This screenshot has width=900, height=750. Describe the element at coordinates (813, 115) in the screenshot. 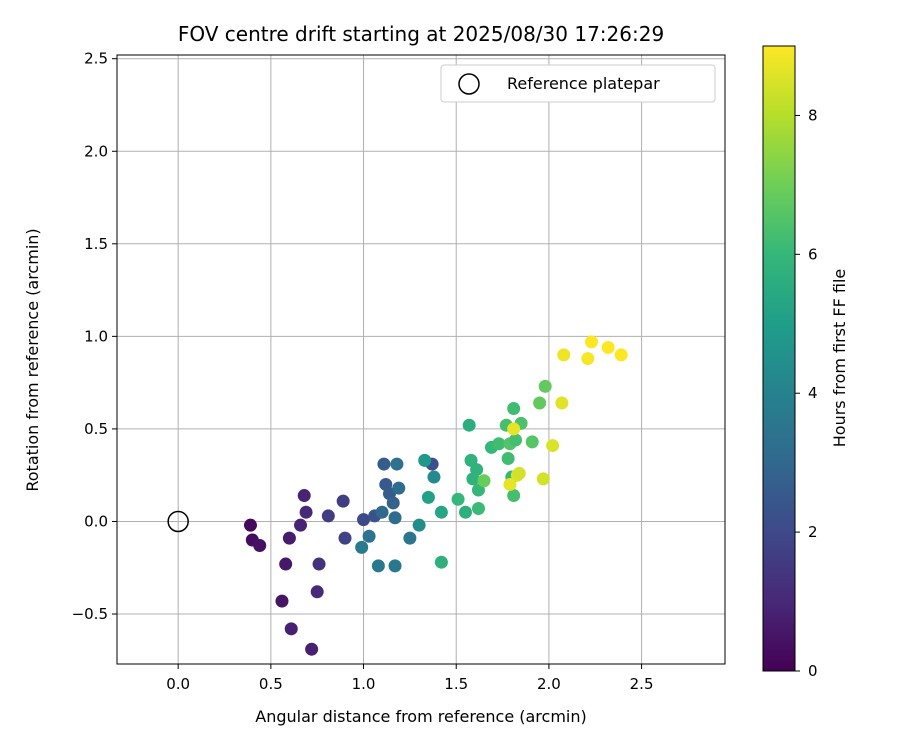

I see `colorbar-tick-label: 8` at that location.